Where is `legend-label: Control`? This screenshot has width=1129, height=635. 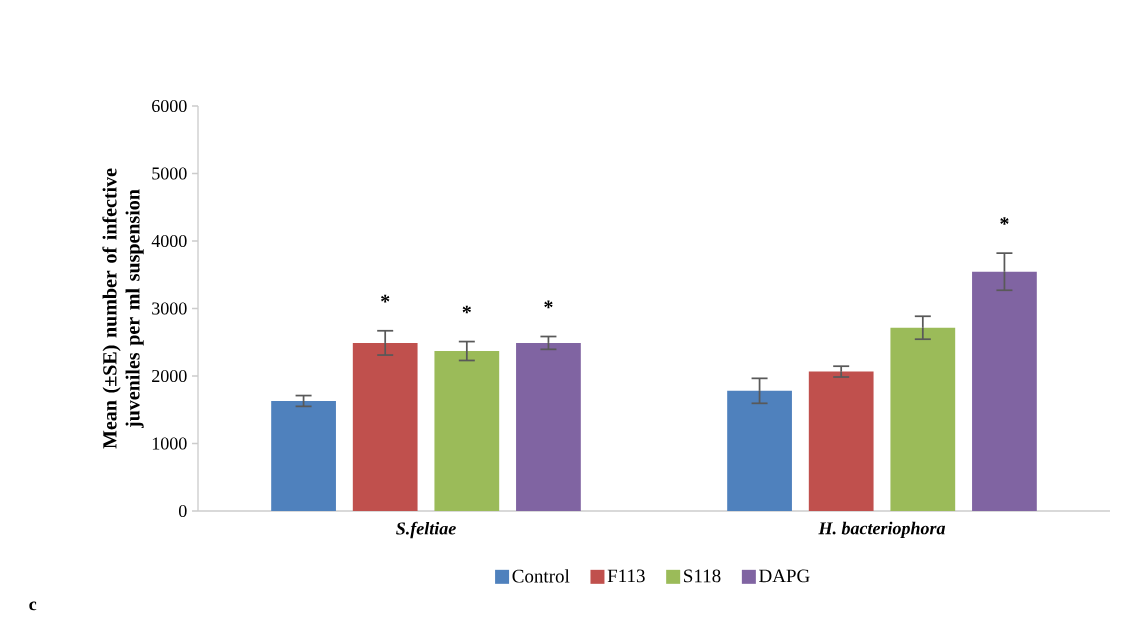 legend-label: Control is located at coordinates (541, 576).